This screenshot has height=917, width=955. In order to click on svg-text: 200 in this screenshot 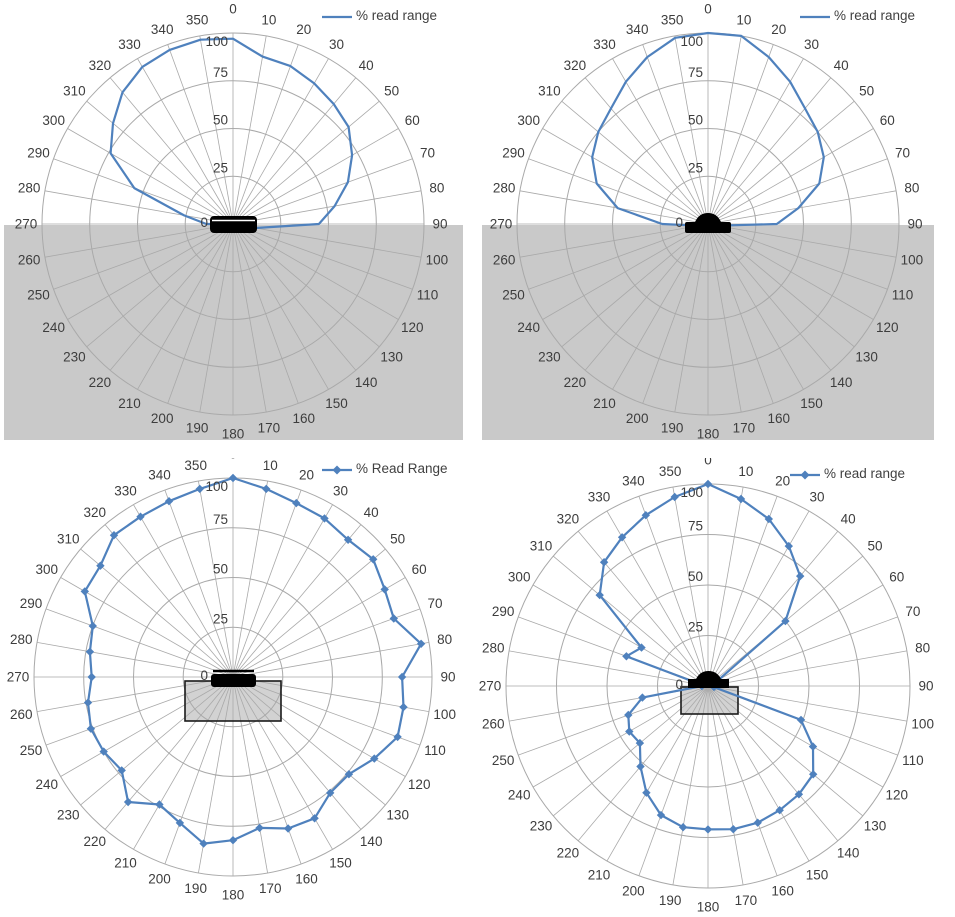, I will do `click(159, 879)`.